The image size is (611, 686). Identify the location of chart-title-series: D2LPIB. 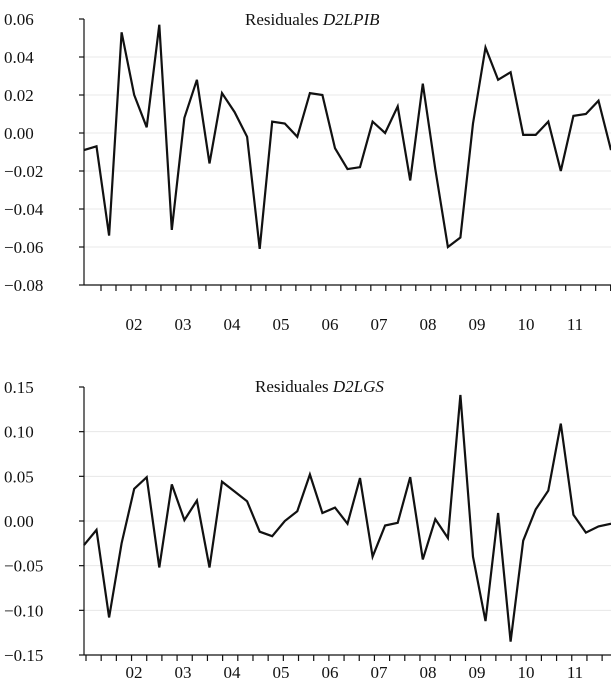
(351, 19).